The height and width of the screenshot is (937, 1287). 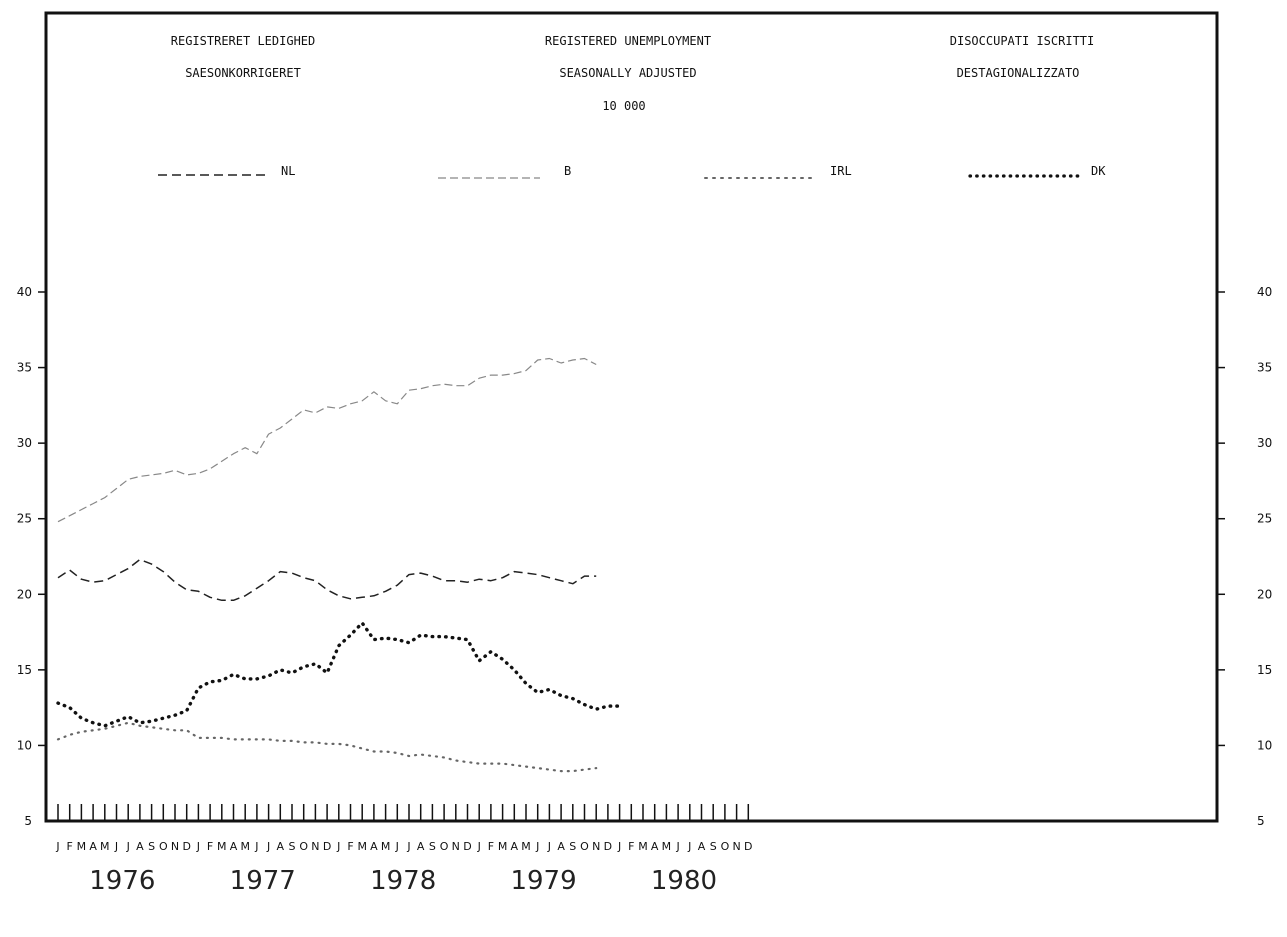 I want to click on header-danish-line2: SAESONKORRIGERET, so click(x=243, y=73).